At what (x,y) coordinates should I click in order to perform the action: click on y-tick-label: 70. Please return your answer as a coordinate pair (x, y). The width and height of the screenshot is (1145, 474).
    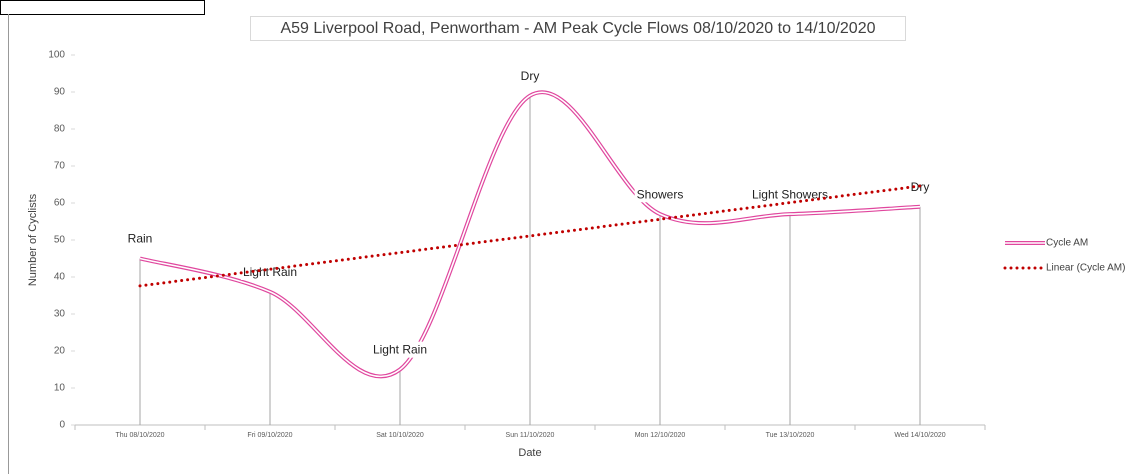
    Looking at the image, I should click on (60, 166).